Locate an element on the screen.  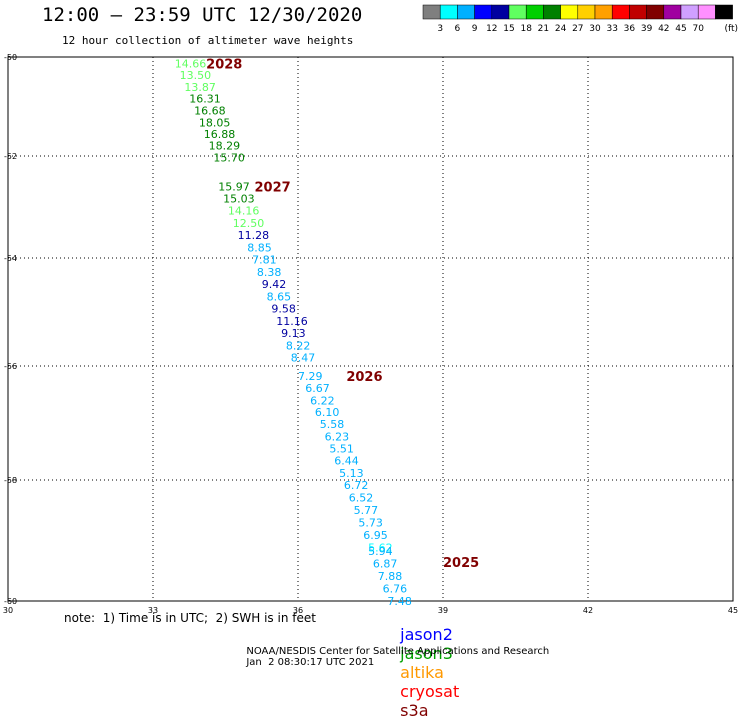
colorbar-tick-label: 42 is located at coordinates (663, 29).